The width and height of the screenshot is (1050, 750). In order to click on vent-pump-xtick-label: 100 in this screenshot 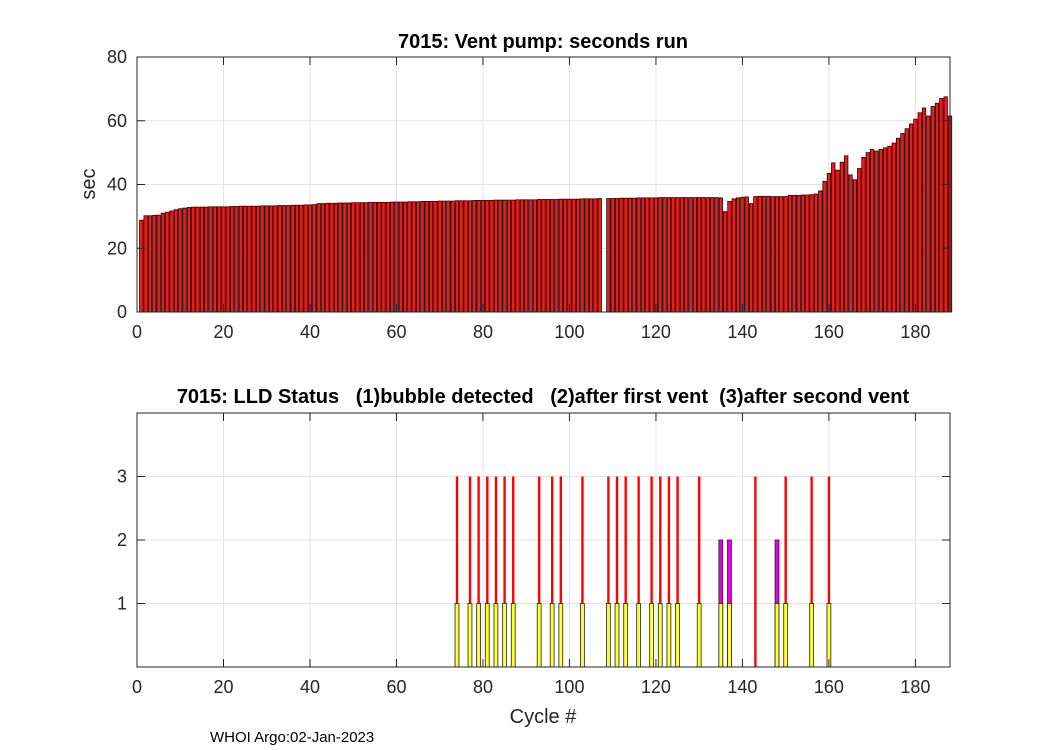, I will do `click(569, 332)`.